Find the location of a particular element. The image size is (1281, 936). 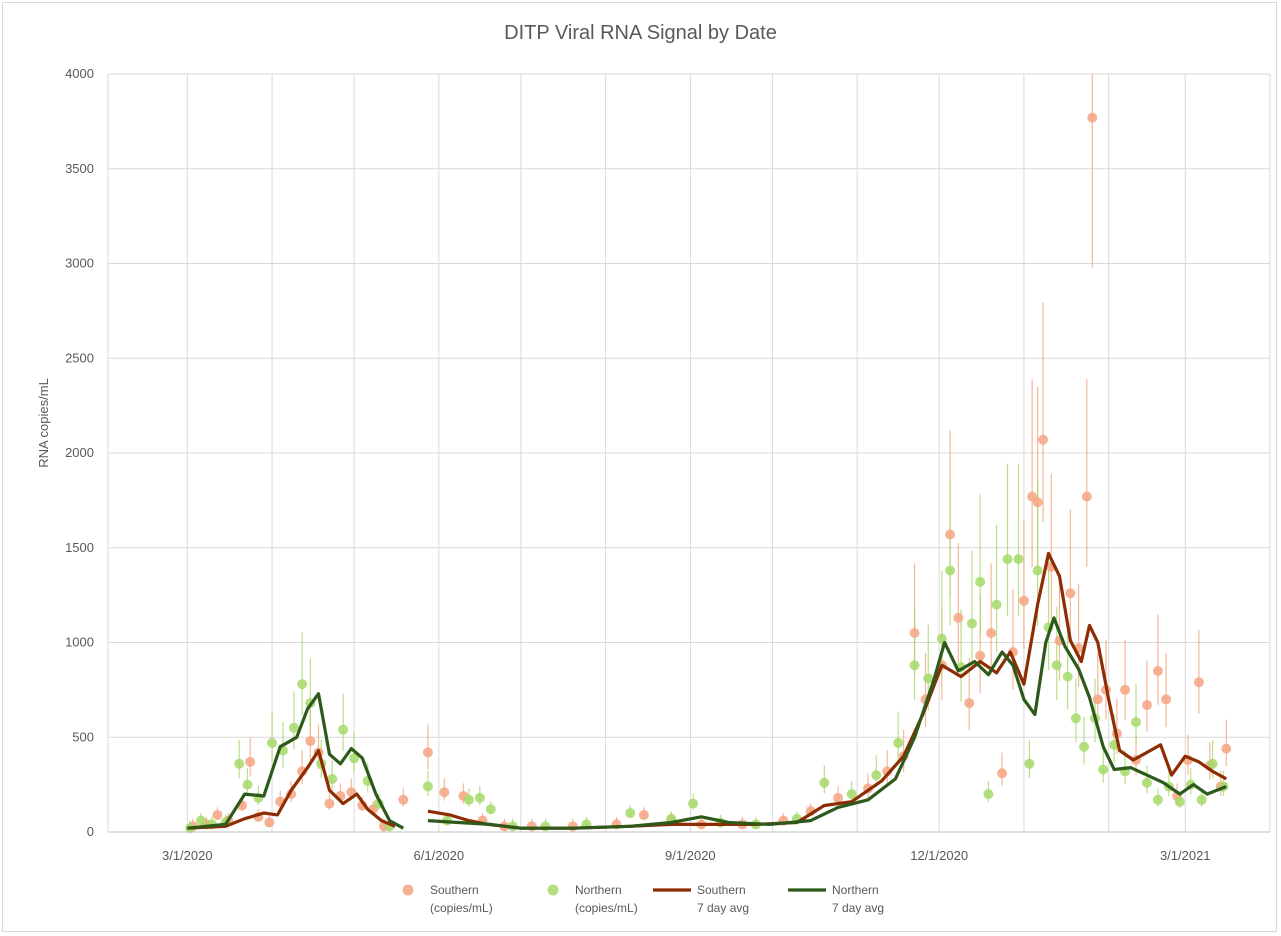

legend-label-line: Northern is located at coordinates (855, 890).